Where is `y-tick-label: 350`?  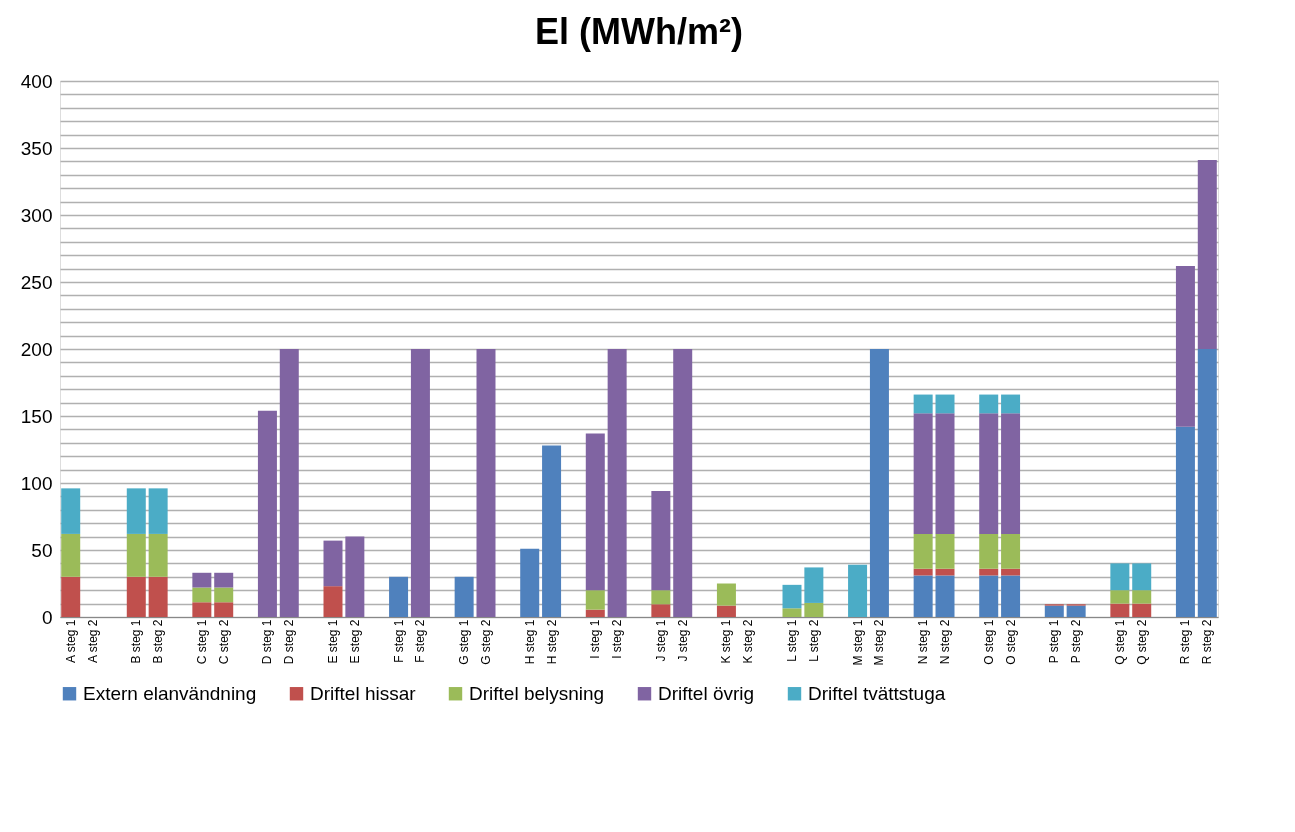 y-tick-label: 350 is located at coordinates (36, 148).